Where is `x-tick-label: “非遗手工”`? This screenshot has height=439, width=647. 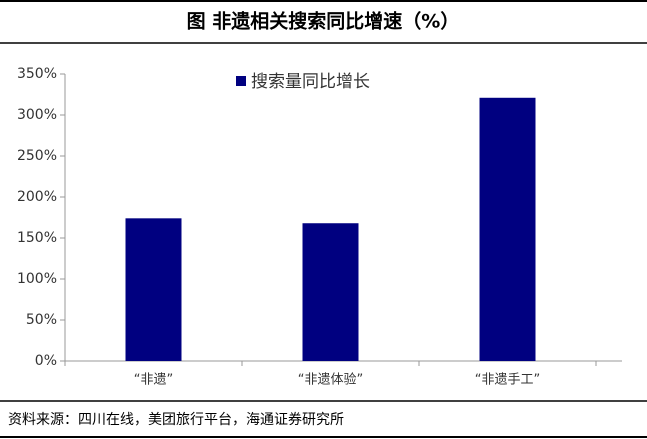
x-tick-label: “非遗手工” is located at coordinates (507, 380).